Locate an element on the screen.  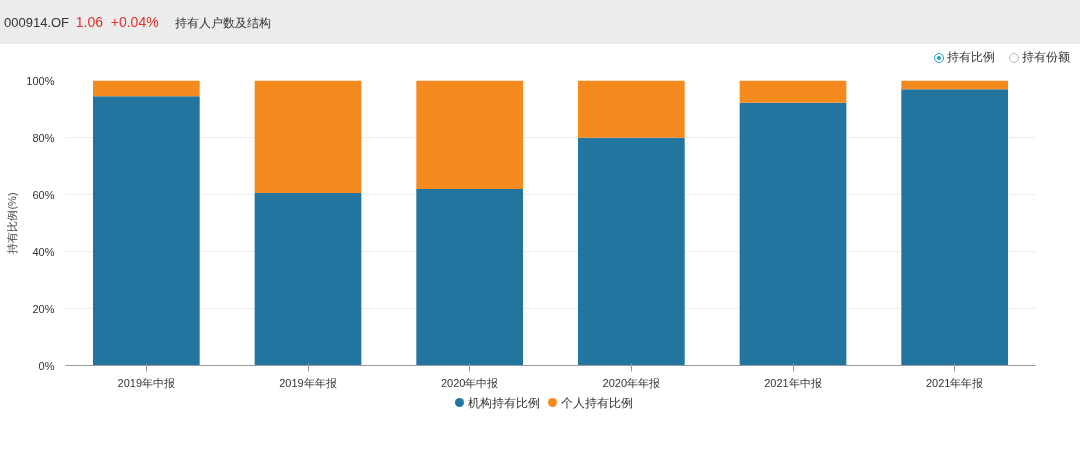
legend-label: 个人持有比例 is located at coordinates (597, 403).